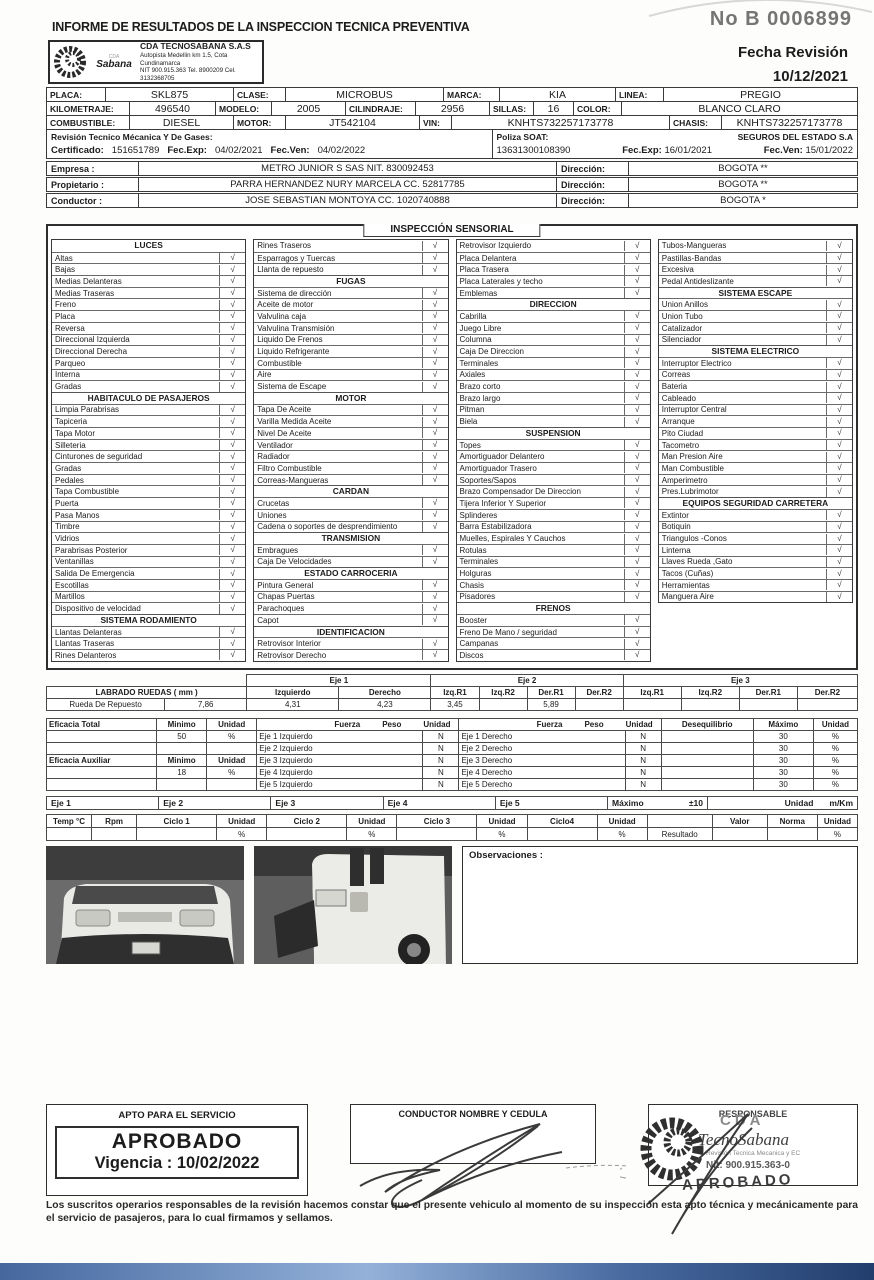  Describe the element at coordinates (755, 491) in the screenshot. I see `inspection-item: Pres.Lubrimotor √` at that location.